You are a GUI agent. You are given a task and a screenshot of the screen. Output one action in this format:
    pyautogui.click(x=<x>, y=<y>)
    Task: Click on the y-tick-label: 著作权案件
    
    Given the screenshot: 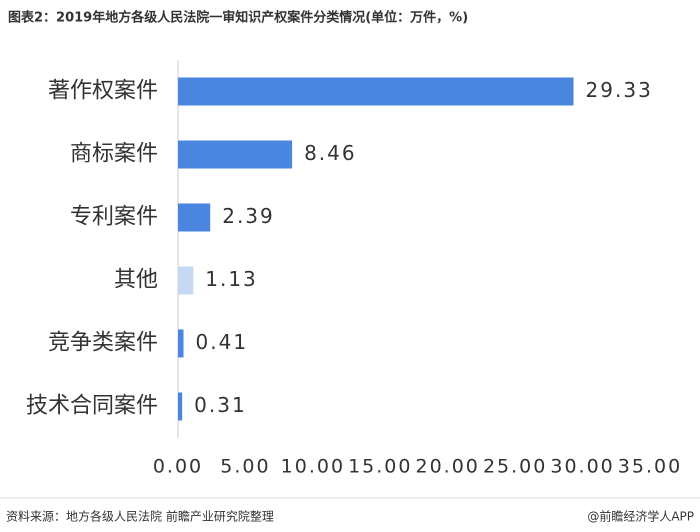 What is the action you would take?
    pyautogui.click(x=103, y=91)
    